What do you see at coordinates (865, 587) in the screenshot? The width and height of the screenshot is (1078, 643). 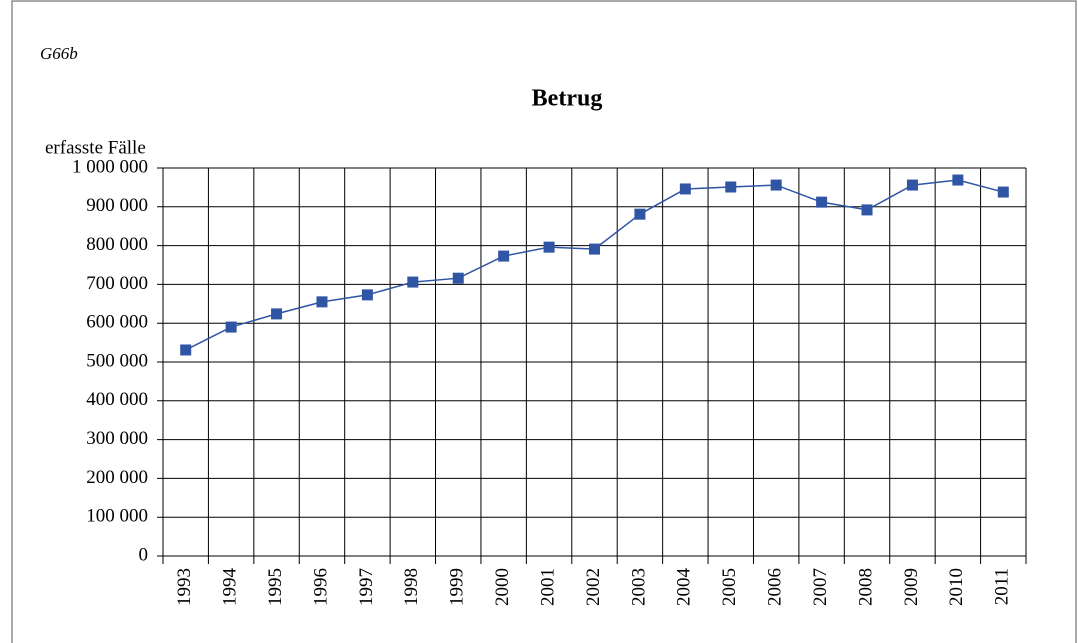 I see `x-tick-label: 2008` at bounding box center [865, 587].